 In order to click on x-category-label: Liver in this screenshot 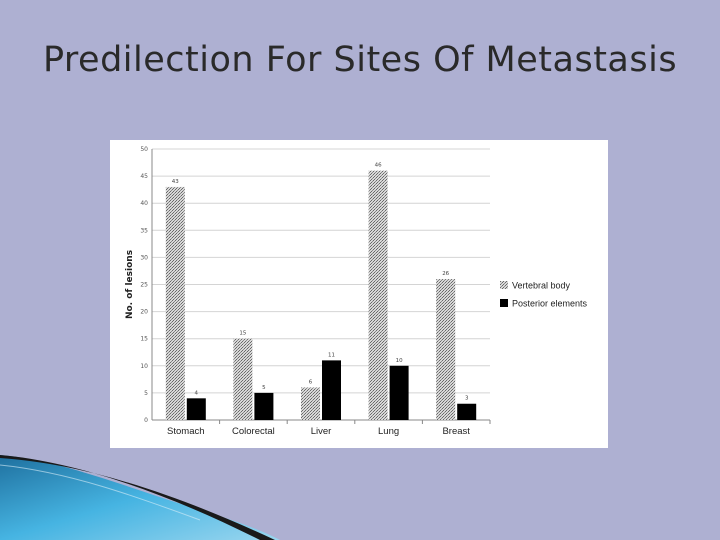, I will do `click(321, 431)`.